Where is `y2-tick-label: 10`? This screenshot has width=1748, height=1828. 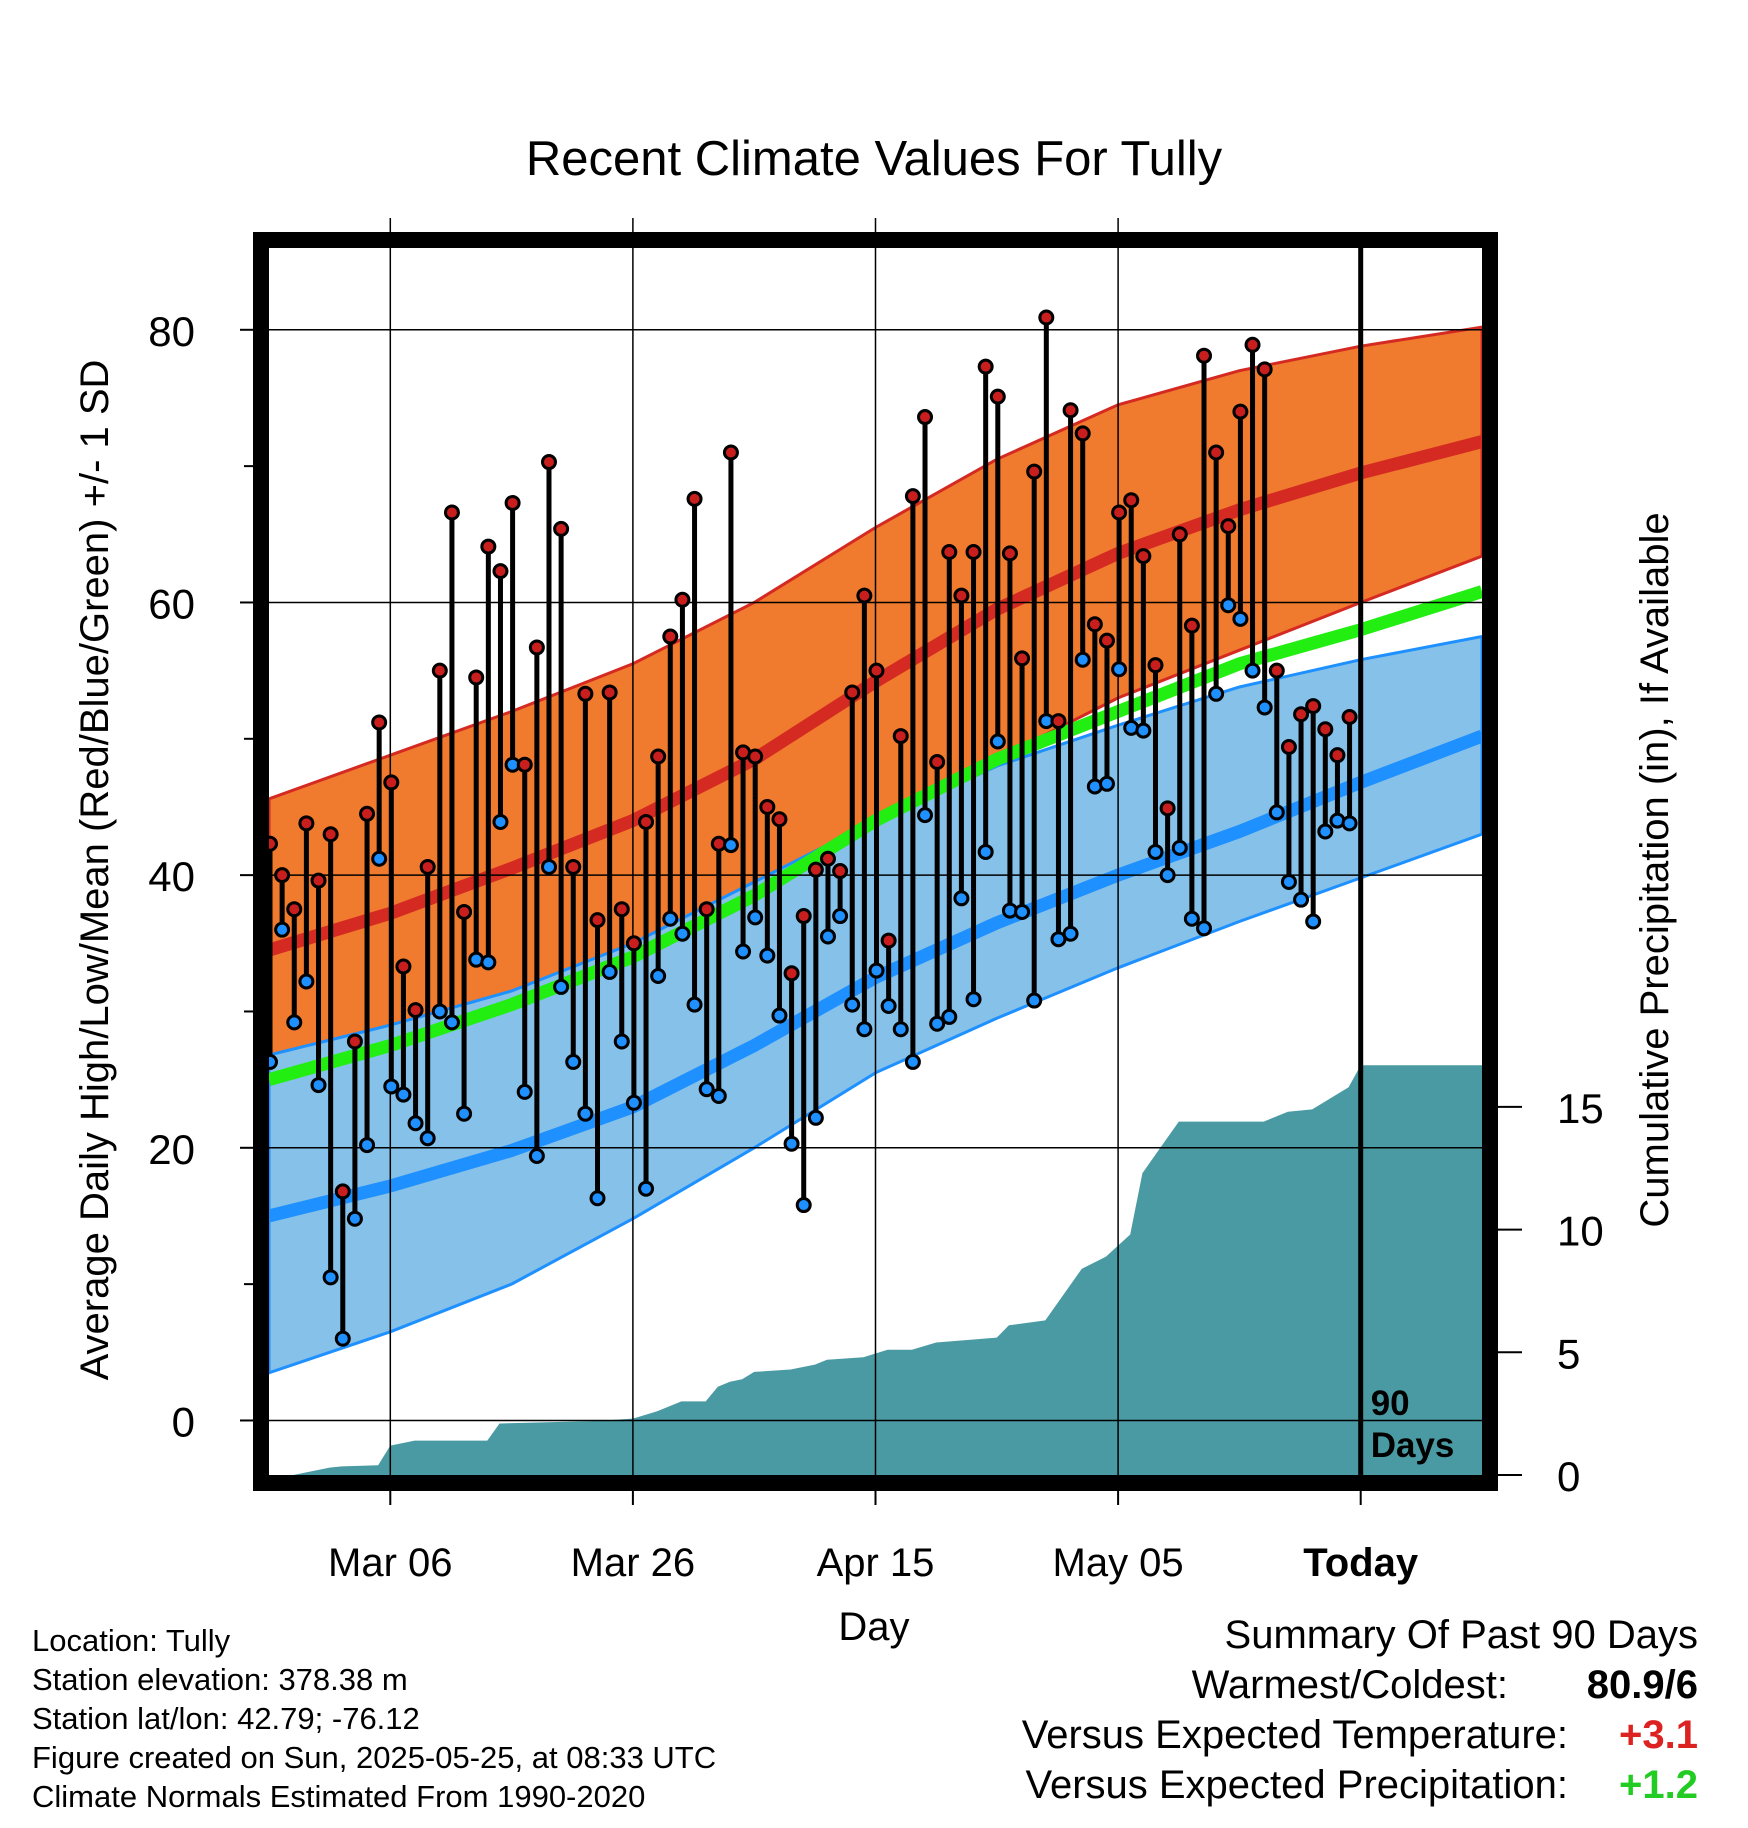 y2-tick-label: 10 is located at coordinates (1580, 1231).